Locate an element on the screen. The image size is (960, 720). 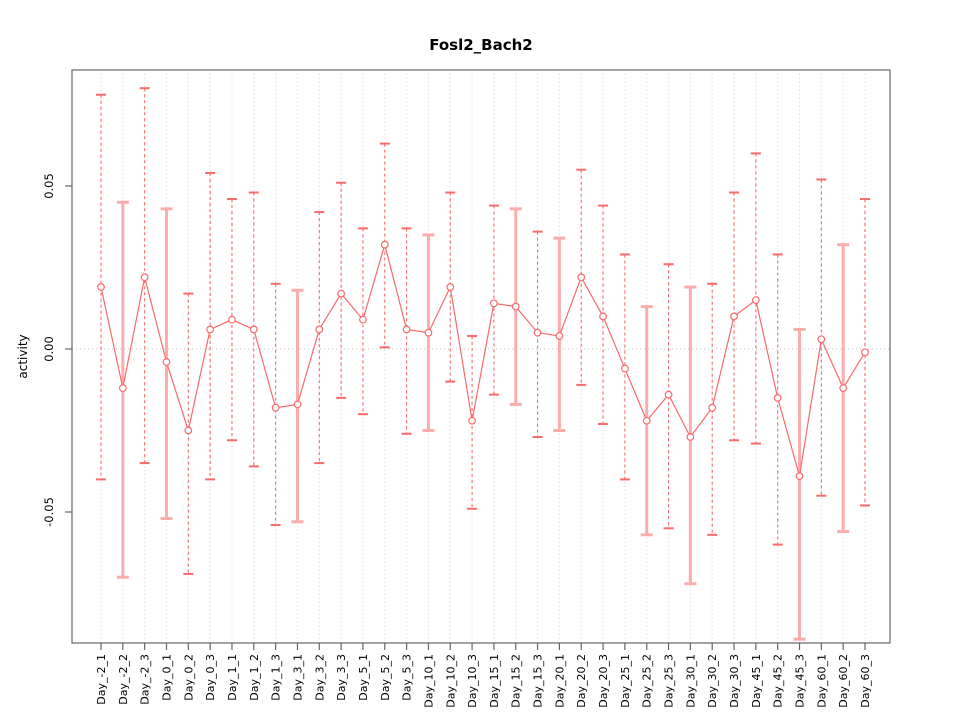
x-tick-label: Day_1_3 is located at coordinates (276, 677).